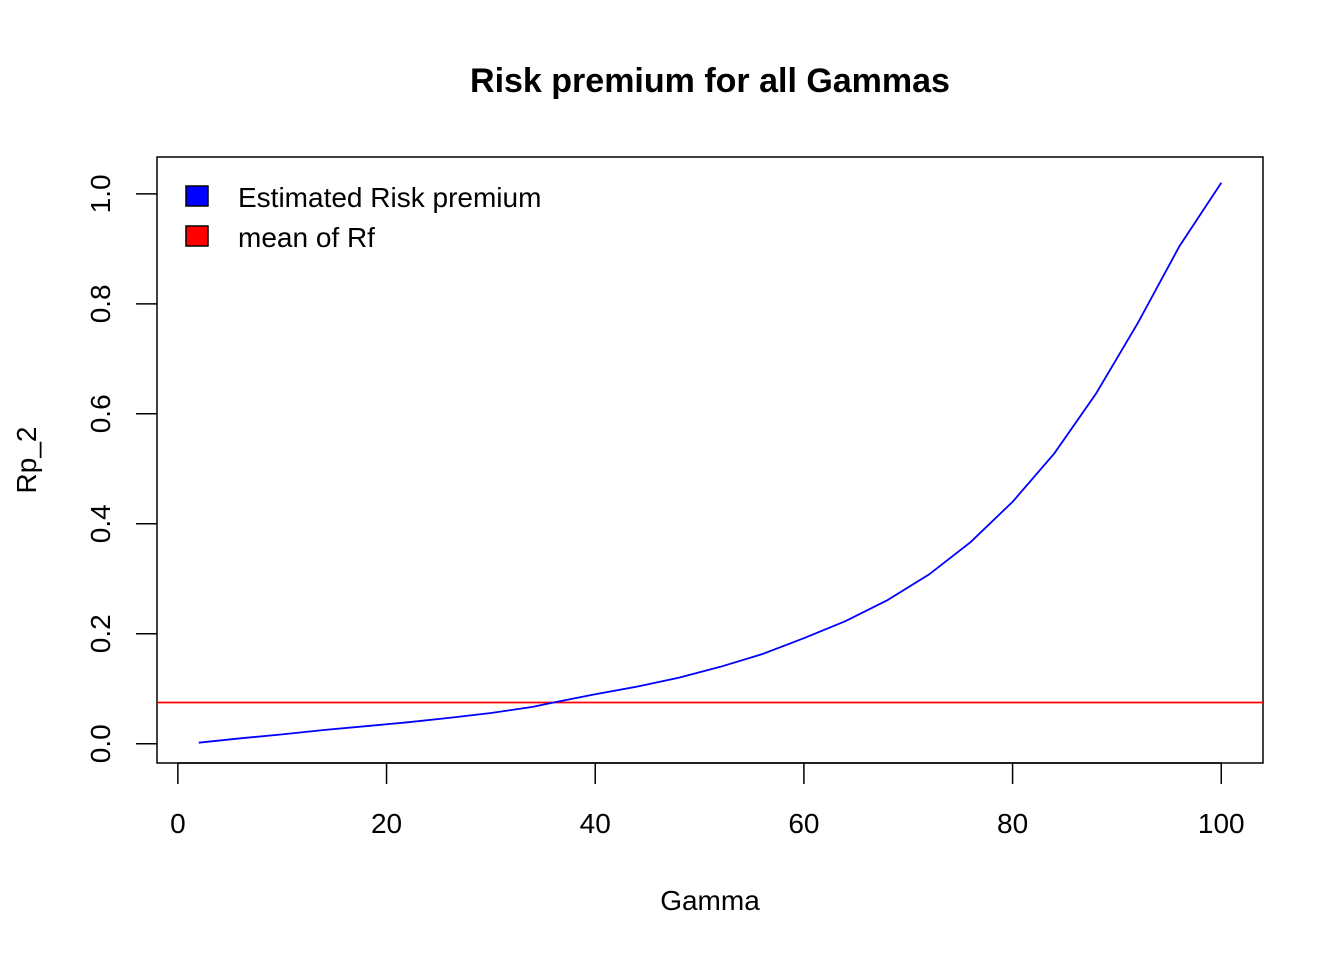  What do you see at coordinates (595, 823) in the screenshot?
I see `x-tick-label: 40` at bounding box center [595, 823].